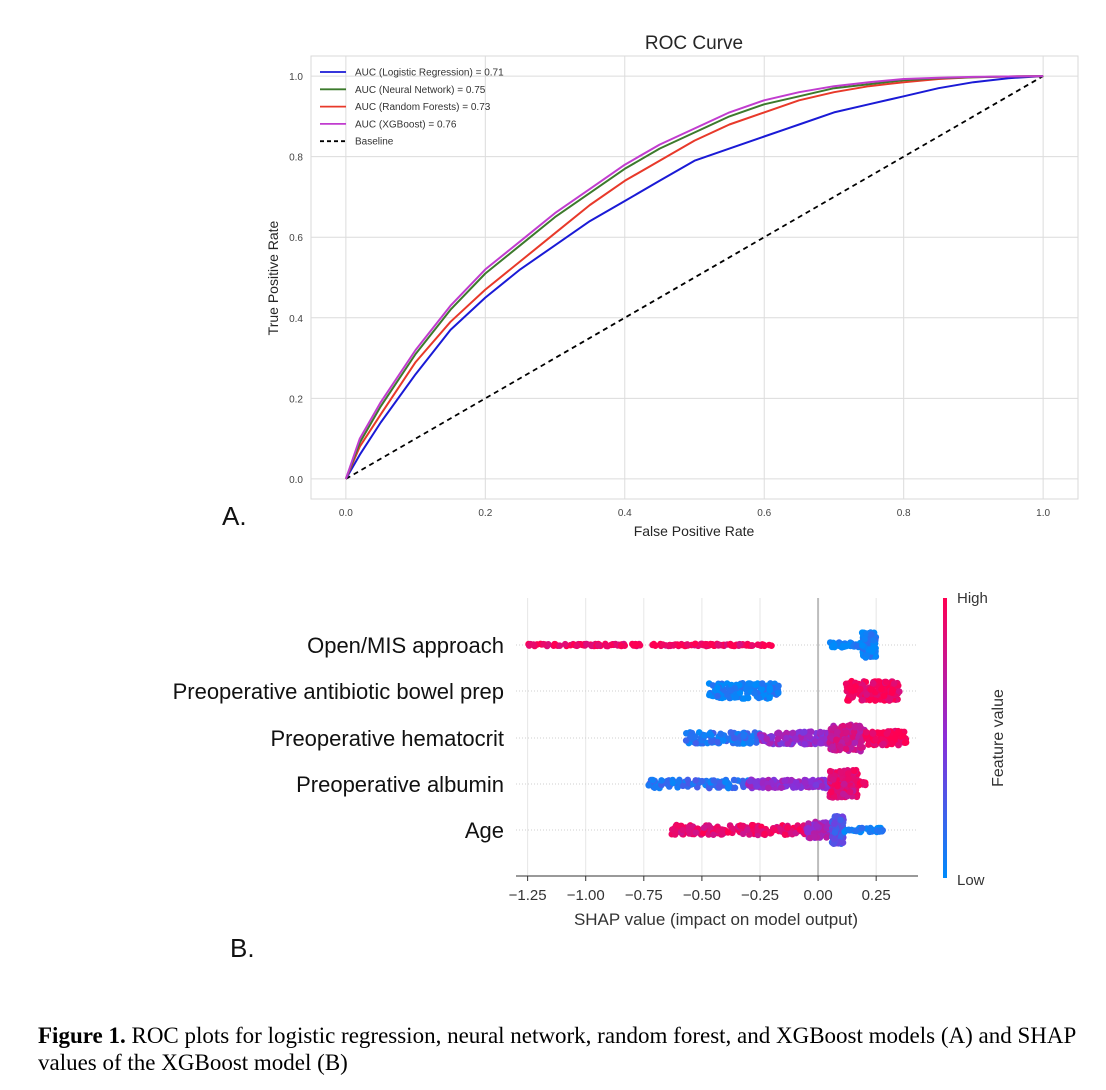 Image resolution: width=1106 pixels, height=1090 pixels. I want to click on roc-y-tick-label: 1.0, so click(296, 77).